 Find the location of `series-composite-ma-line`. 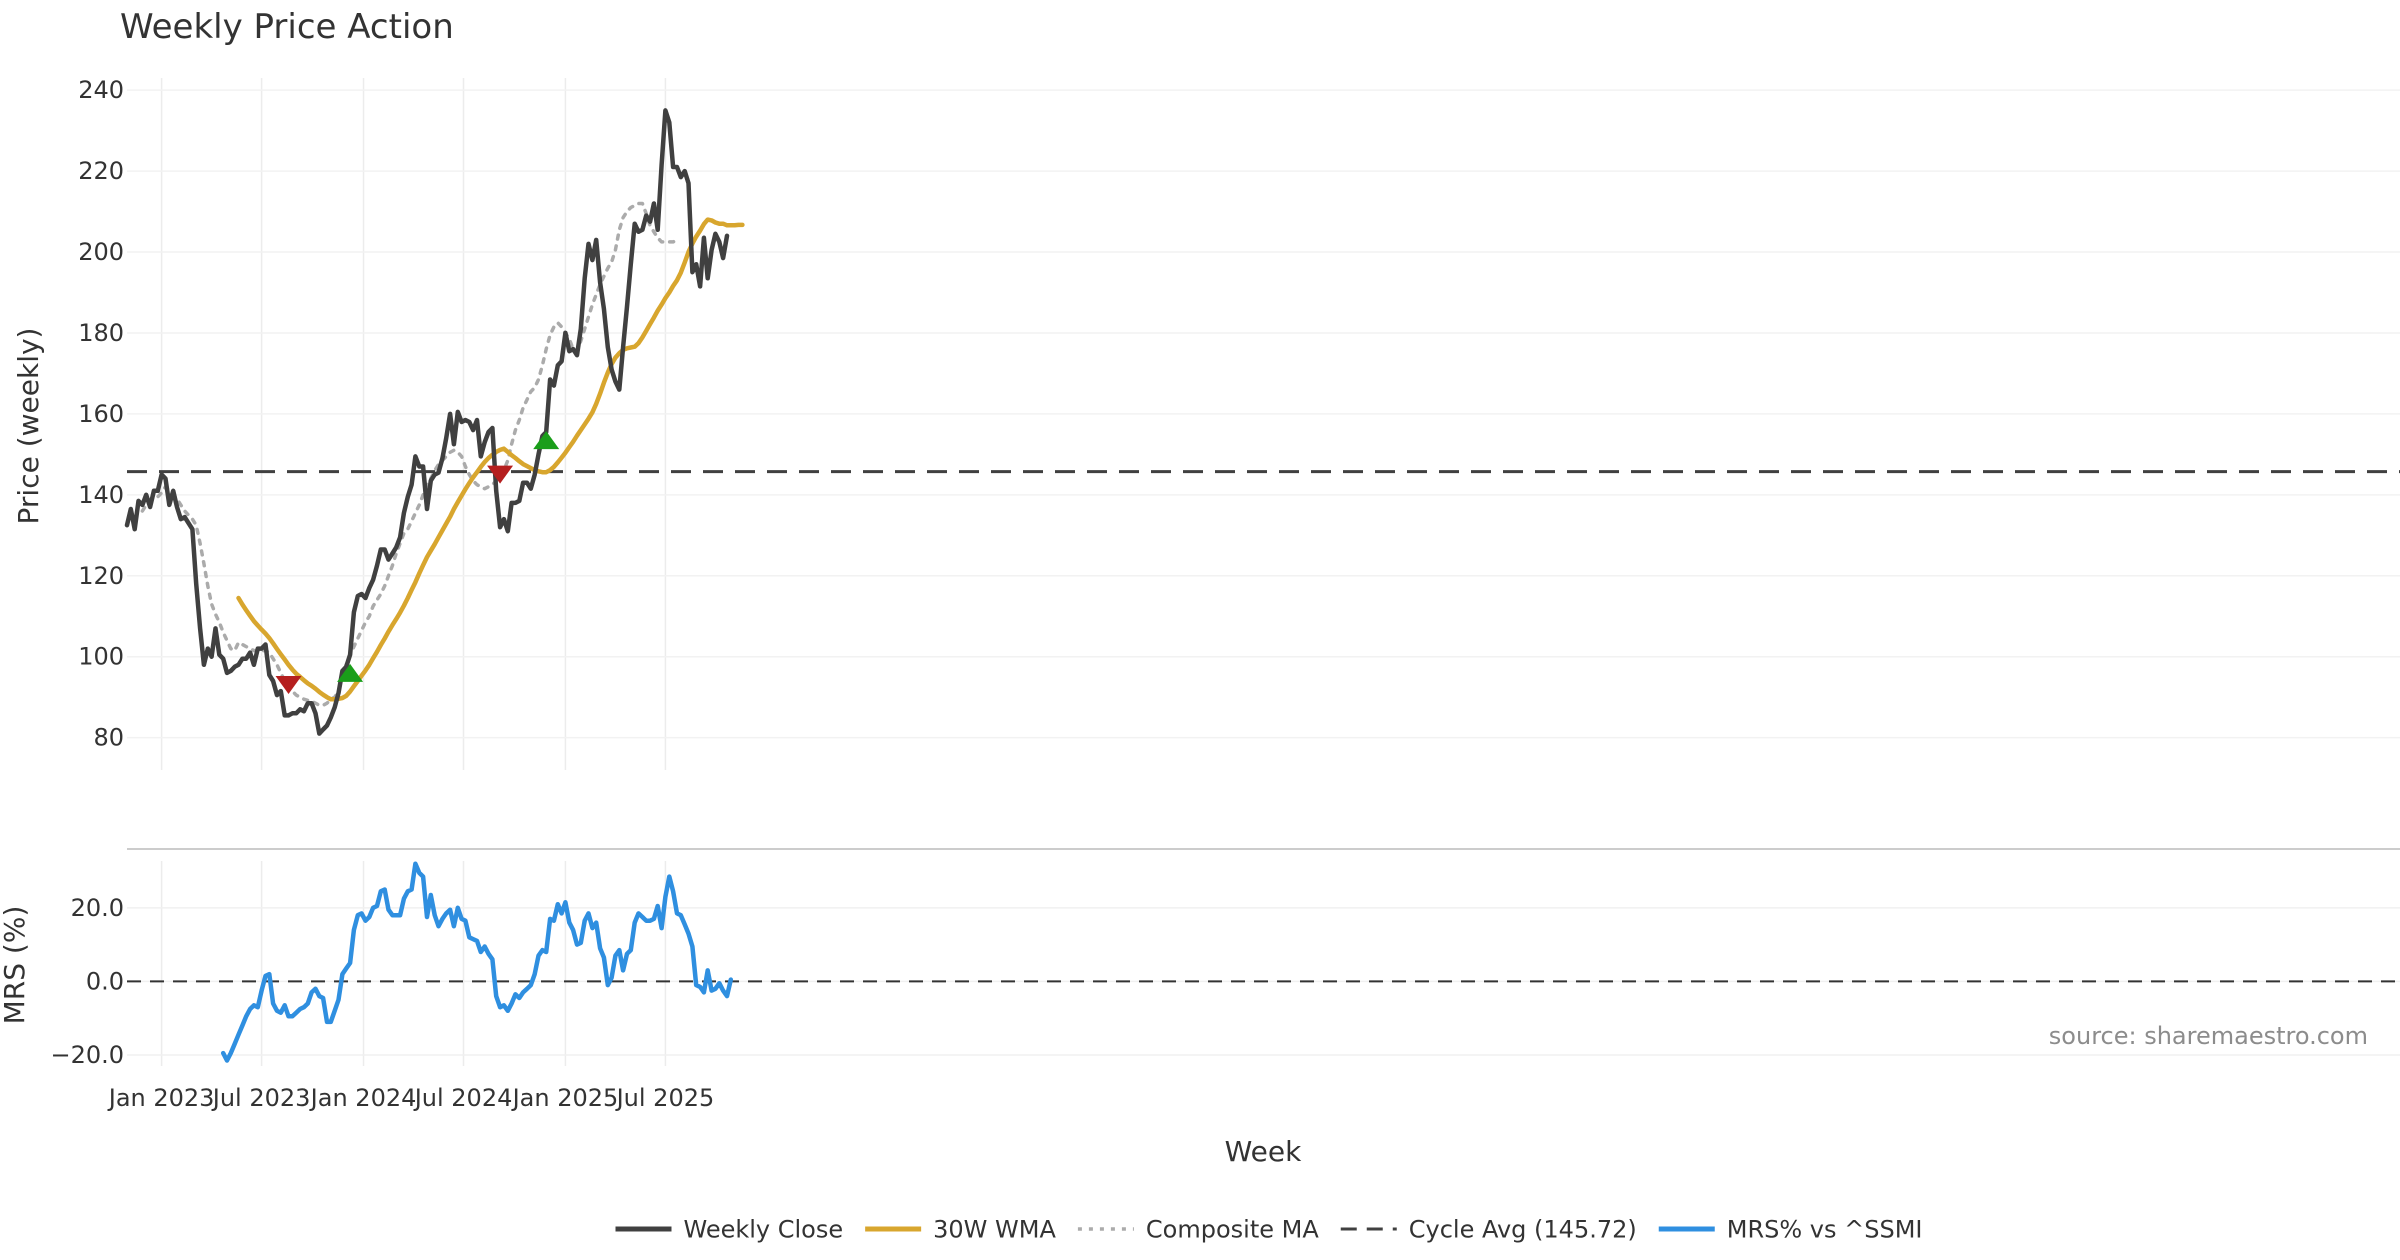

series-composite-ma-line is located at coordinates (409, 454).